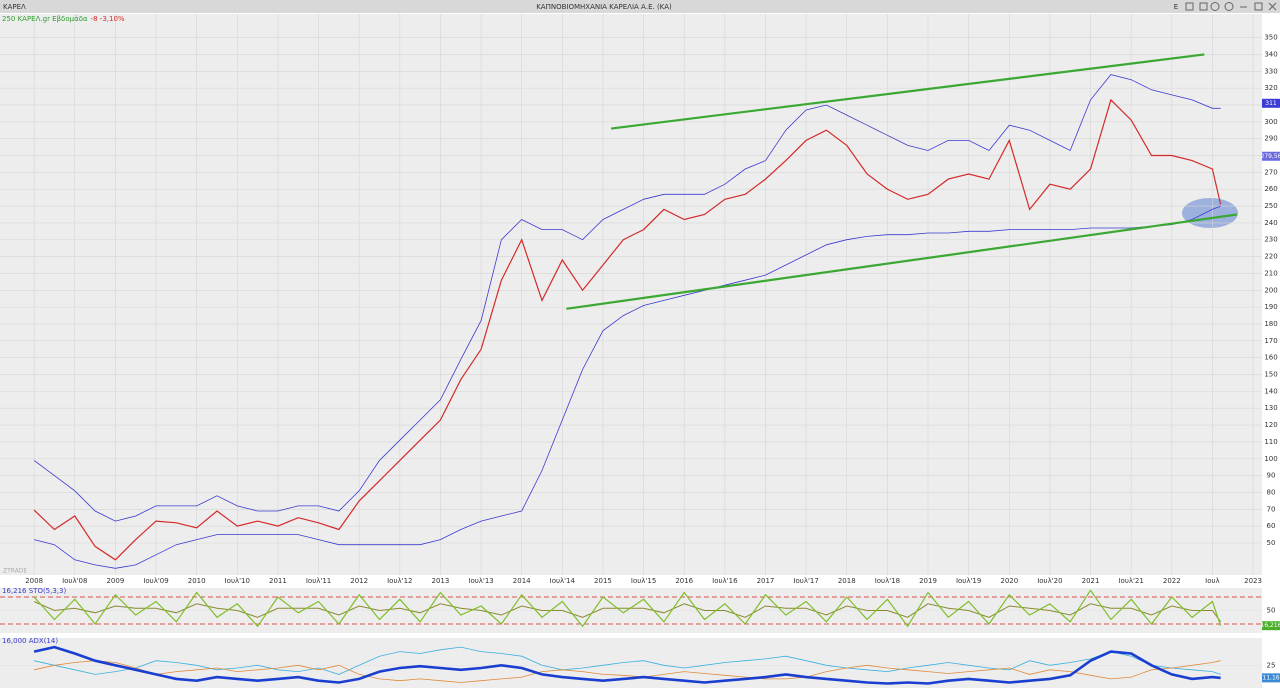 The image size is (1280, 694). Describe the element at coordinates (522, 581) in the screenshot. I see `x-tick-label: 2014` at that location.